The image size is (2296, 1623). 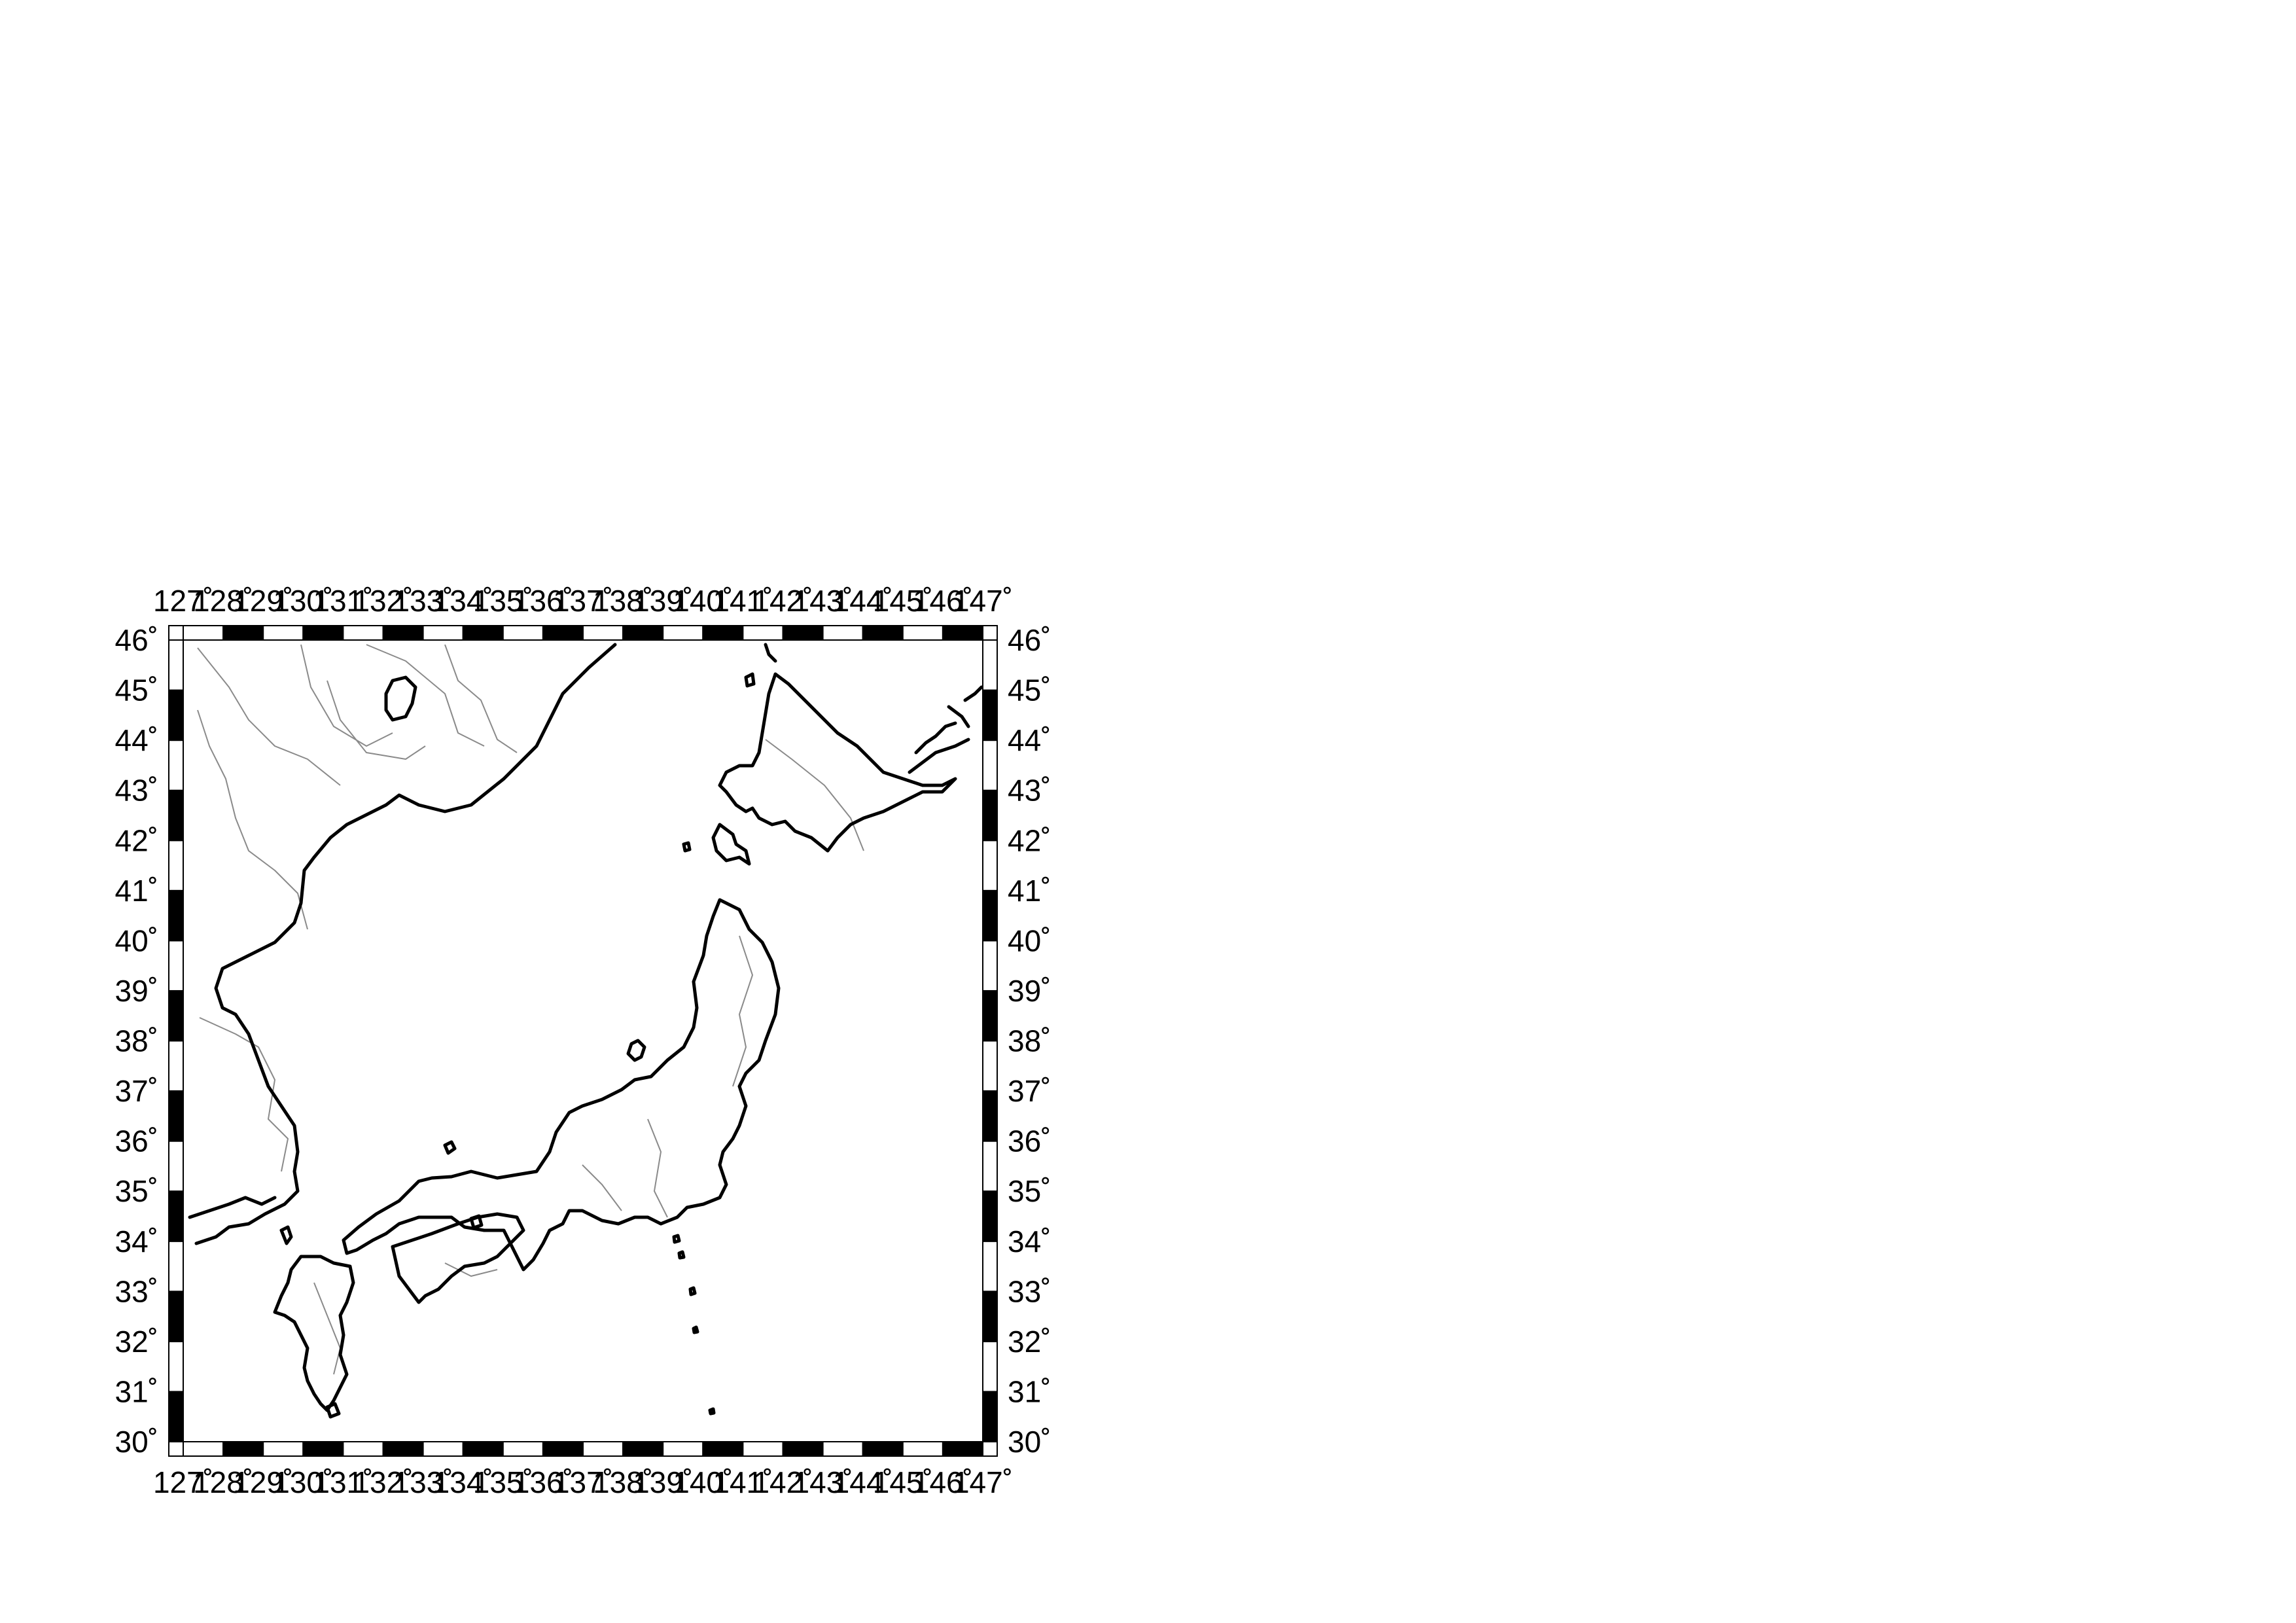 I want to click on lon-tick-label-bottom: 141˚, so click(x=743, y=1482).